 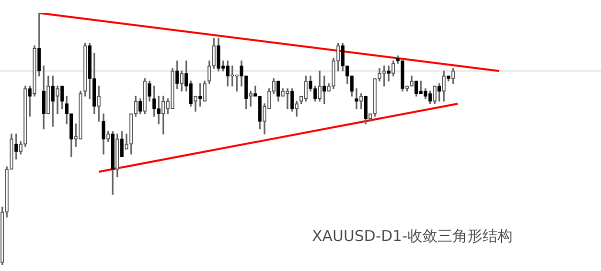 I want to click on annotation: XAUUSD-D1-收敛三角形结构, so click(x=412, y=235).